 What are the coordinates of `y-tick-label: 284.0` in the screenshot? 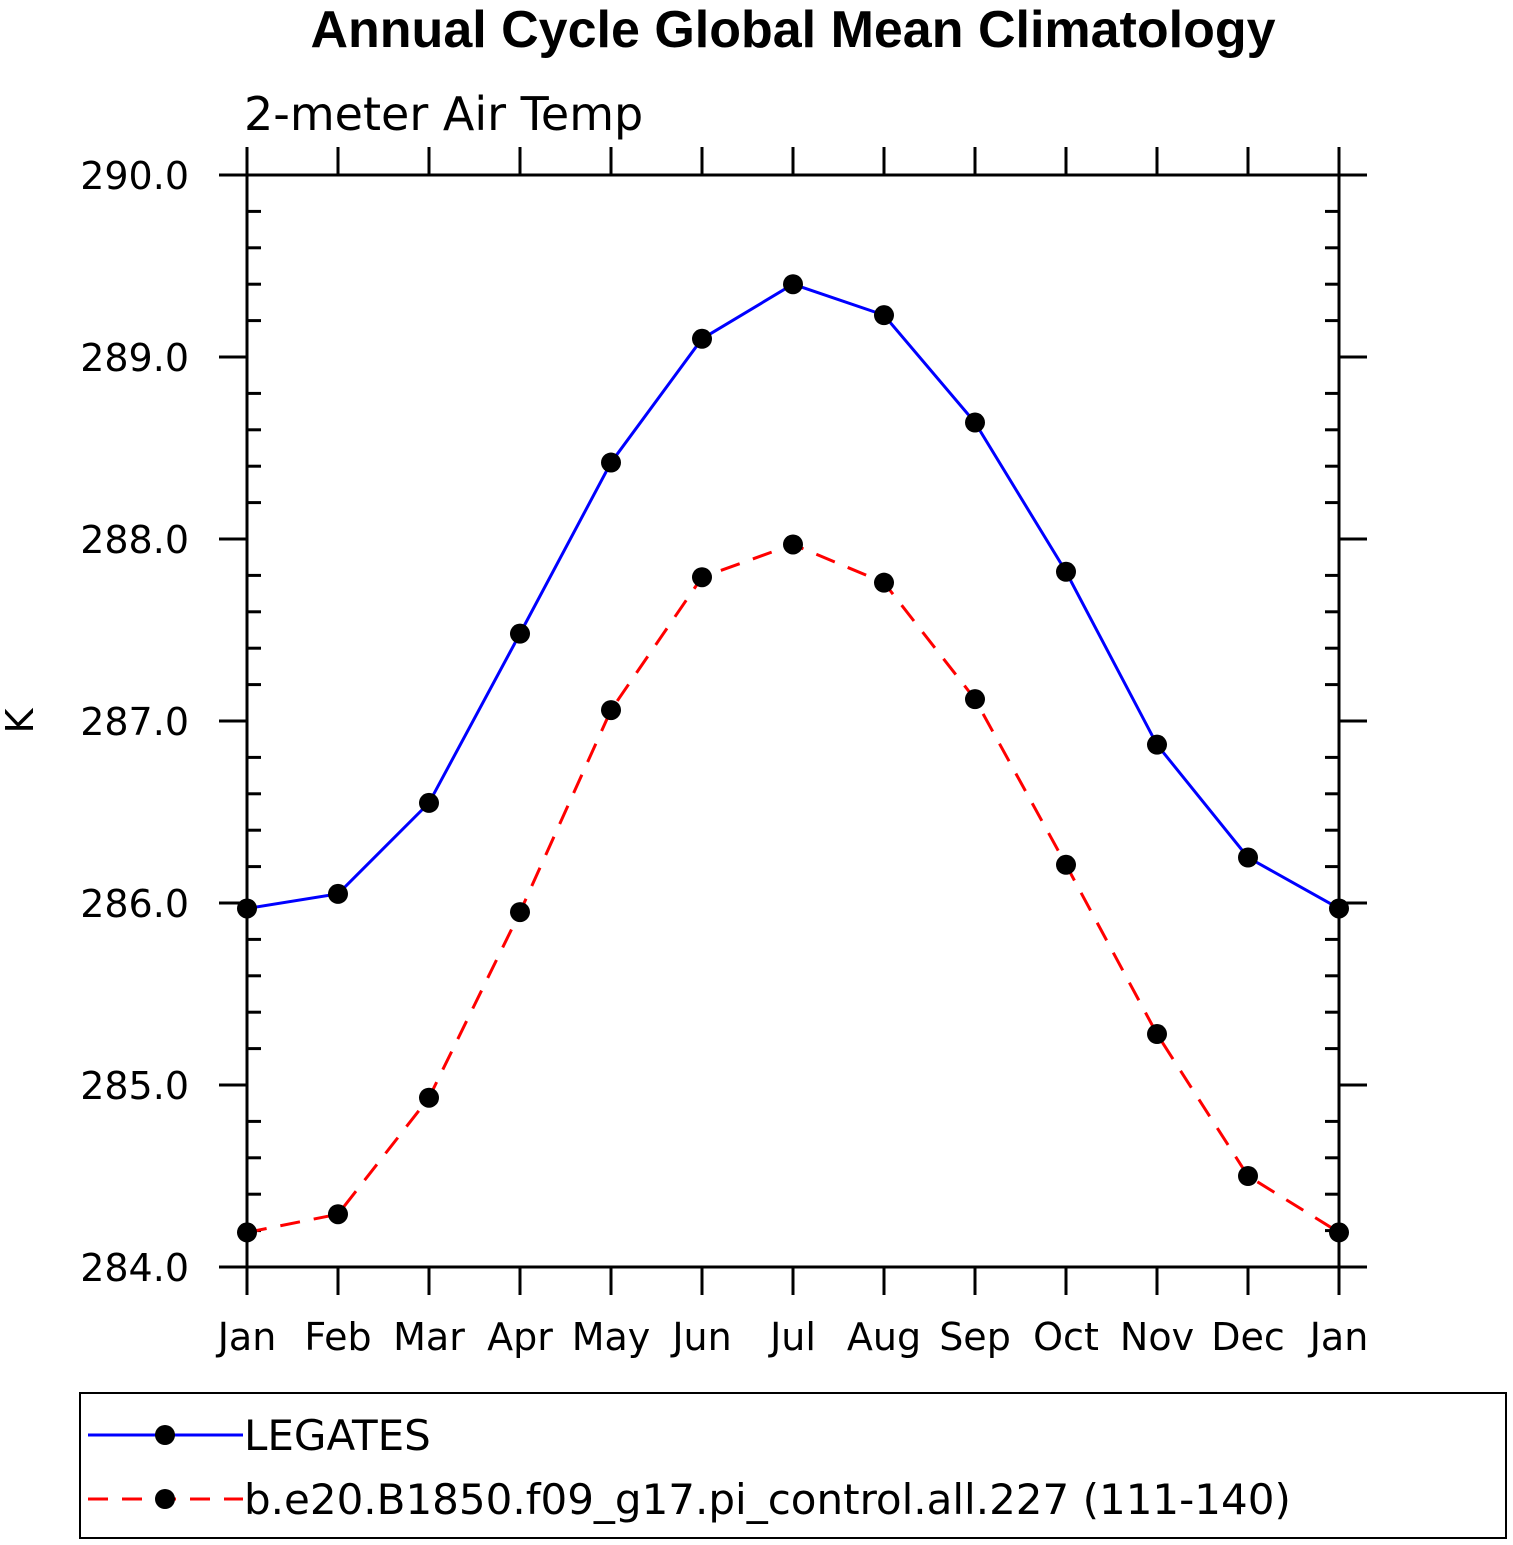 It's located at (134, 1268).